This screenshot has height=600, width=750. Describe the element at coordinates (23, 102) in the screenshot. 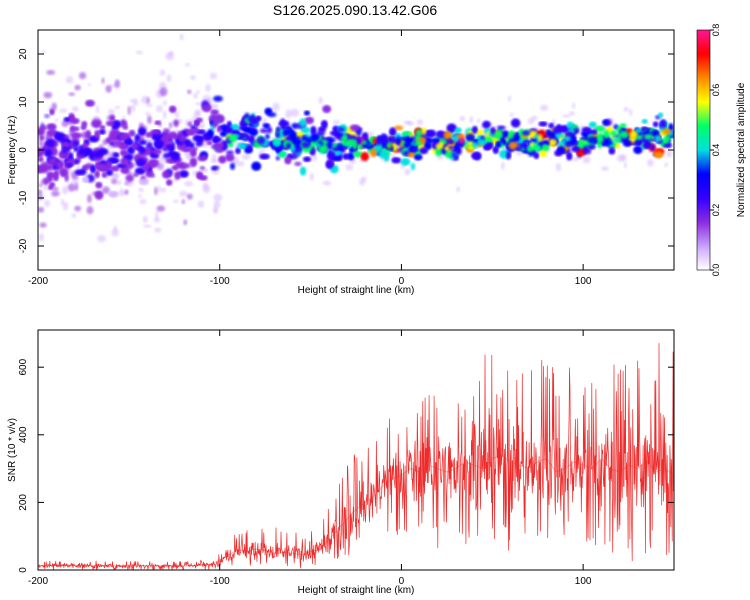

I see `spectrogram-y-tick-label: 10` at that location.